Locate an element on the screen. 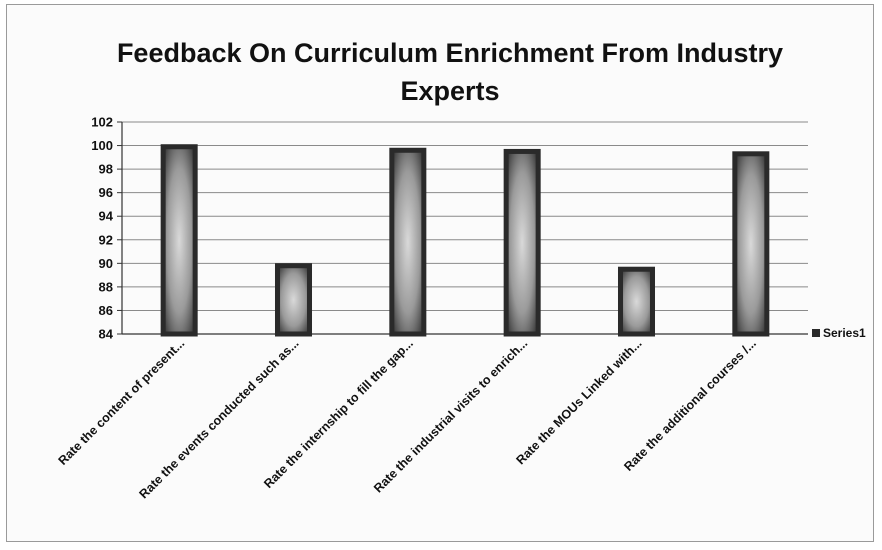 Image resolution: width=882 pixels, height=550 pixels. y-tick-label: 92 is located at coordinates (106, 239).